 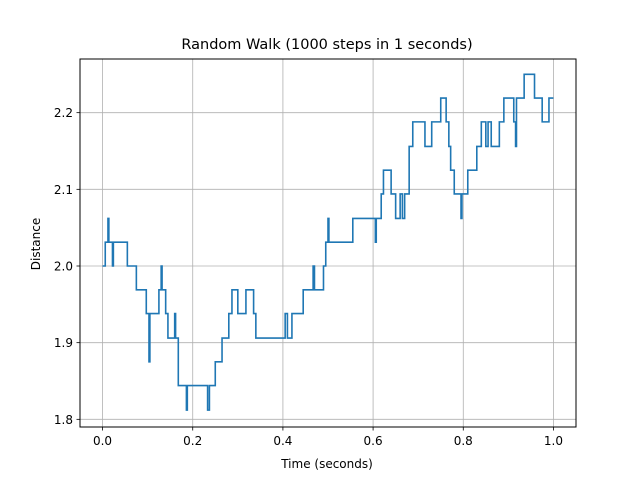 What do you see at coordinates (63, 420) in the screenshot?
I see `y-tick-label: 1.8` at bounding box center [63, 420].